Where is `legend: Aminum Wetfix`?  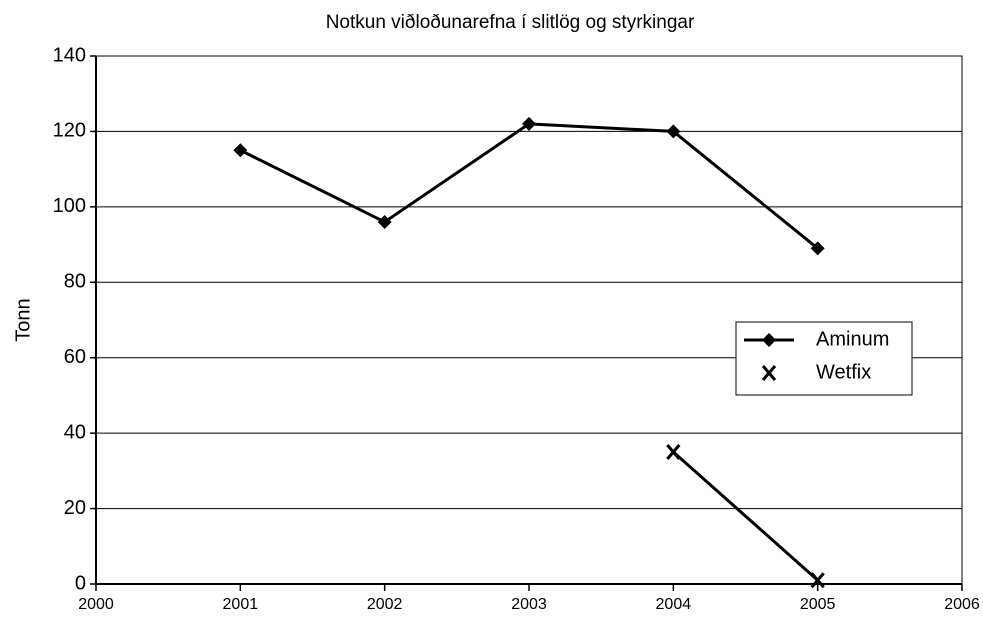 legend: Aminum Wetfix is located at coordinates (824, 358).